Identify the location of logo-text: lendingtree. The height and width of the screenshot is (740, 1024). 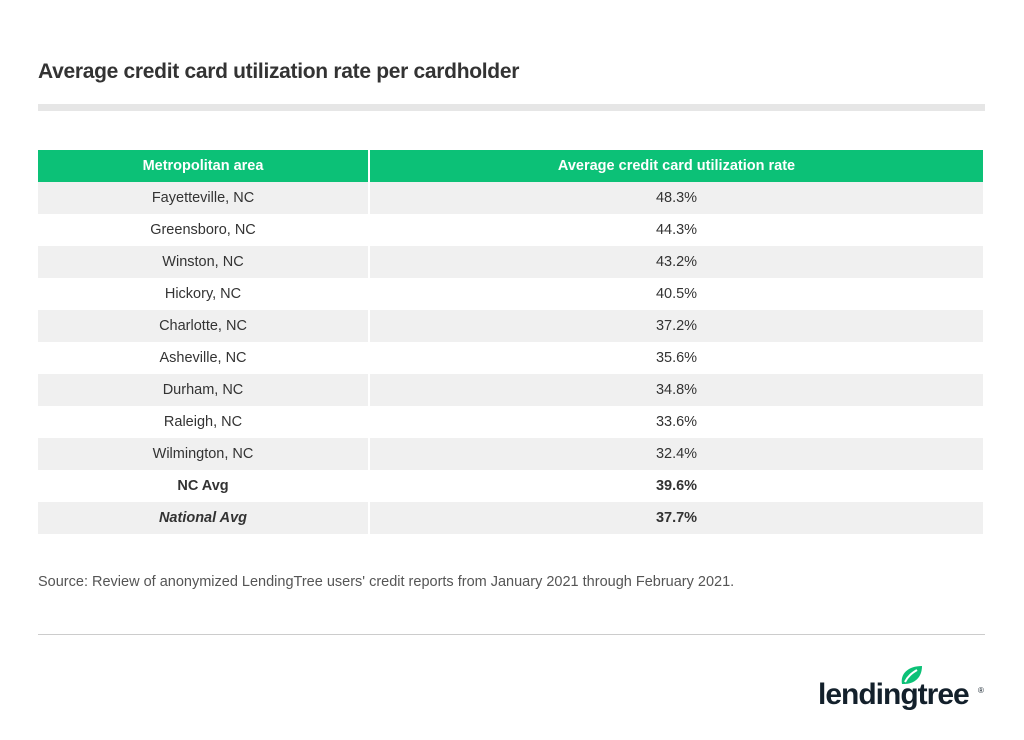
(894, 694).